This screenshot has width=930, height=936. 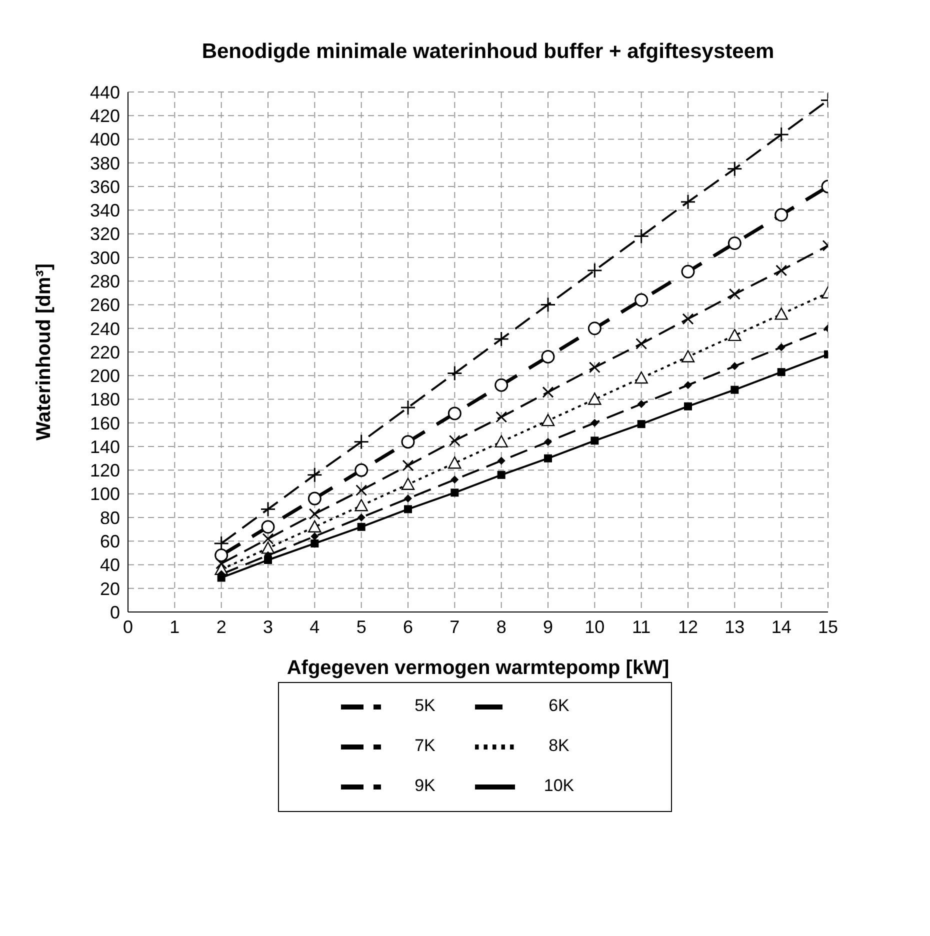 What do you see at coordinates (110, 565) in the screenshot?
I see `y-tick-label: 40` at bounding box center [110, 565].